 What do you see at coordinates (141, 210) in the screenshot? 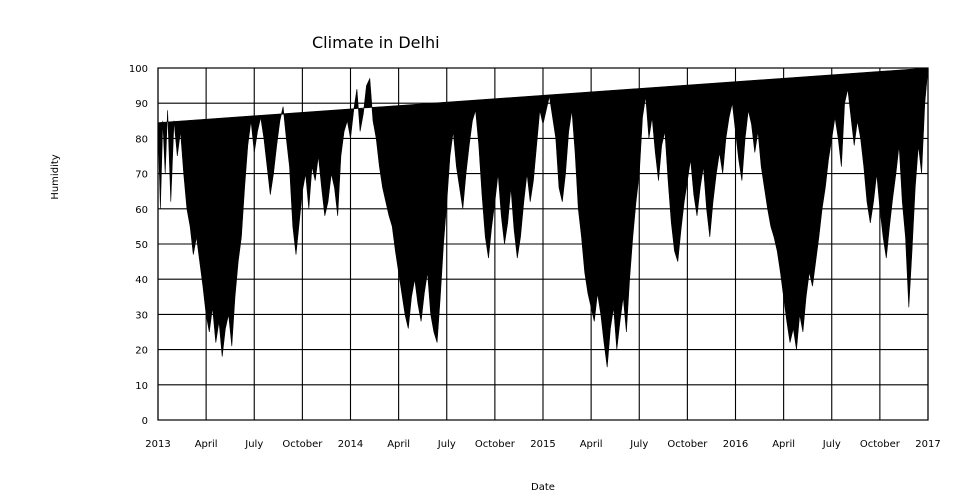
I see `y-tick-label: 60` at bounding box center [141, 210].